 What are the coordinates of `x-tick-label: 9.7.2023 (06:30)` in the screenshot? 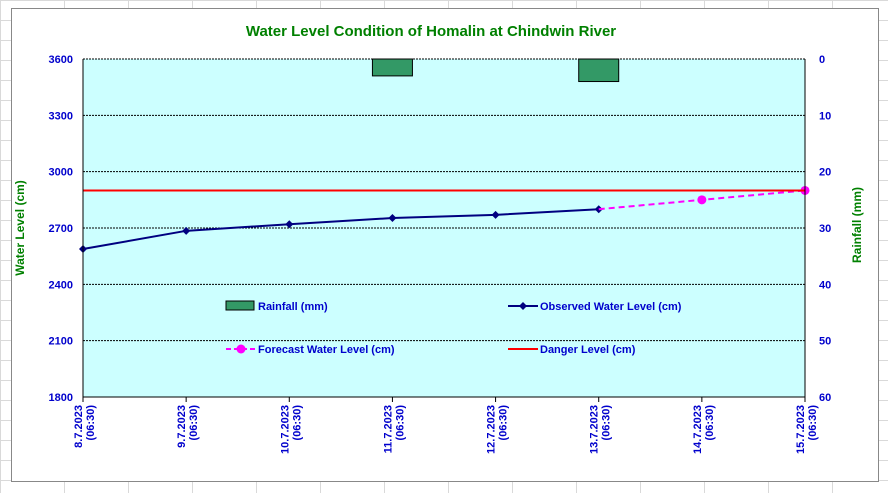 It's located at (188, 426).